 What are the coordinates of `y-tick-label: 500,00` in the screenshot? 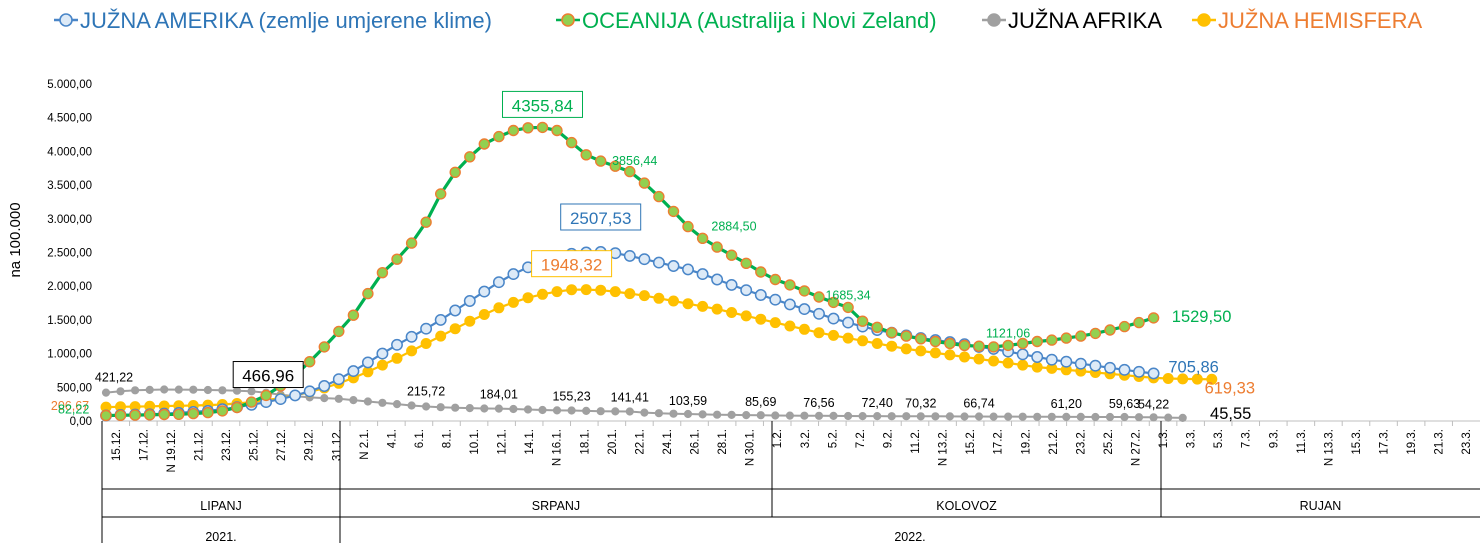 It's located at (74, 388).